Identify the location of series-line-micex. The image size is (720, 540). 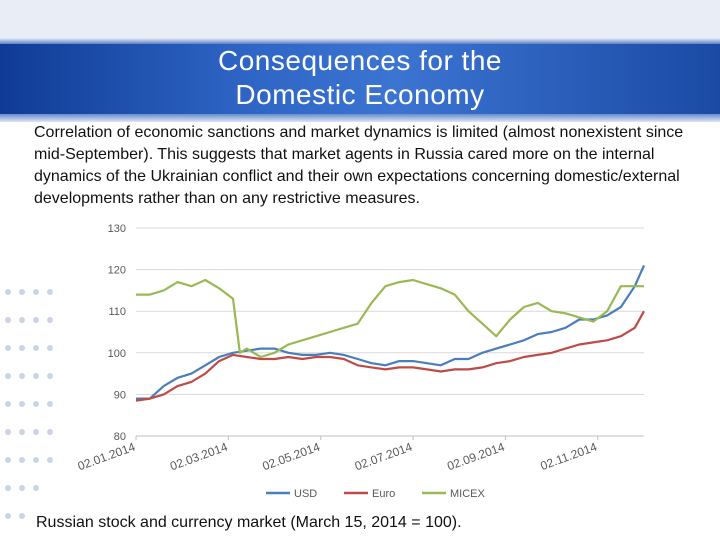
(390, 318).